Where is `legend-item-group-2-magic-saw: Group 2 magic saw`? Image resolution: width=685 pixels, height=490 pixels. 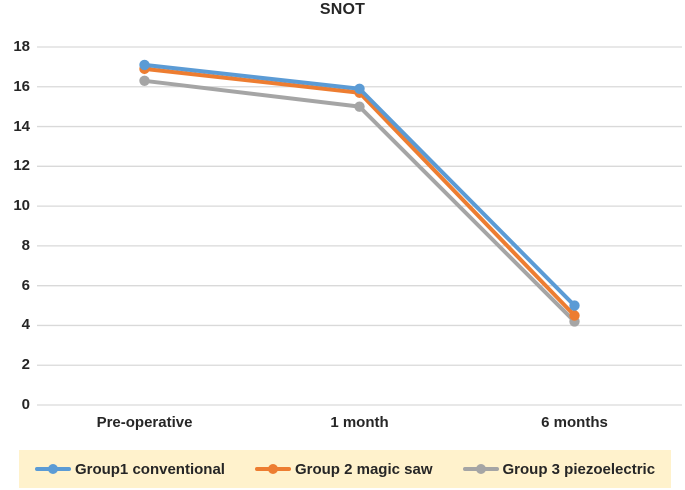 legend-item-group-2-magic-saw: Group 2 magic saw is located at coordinates (343, 469).